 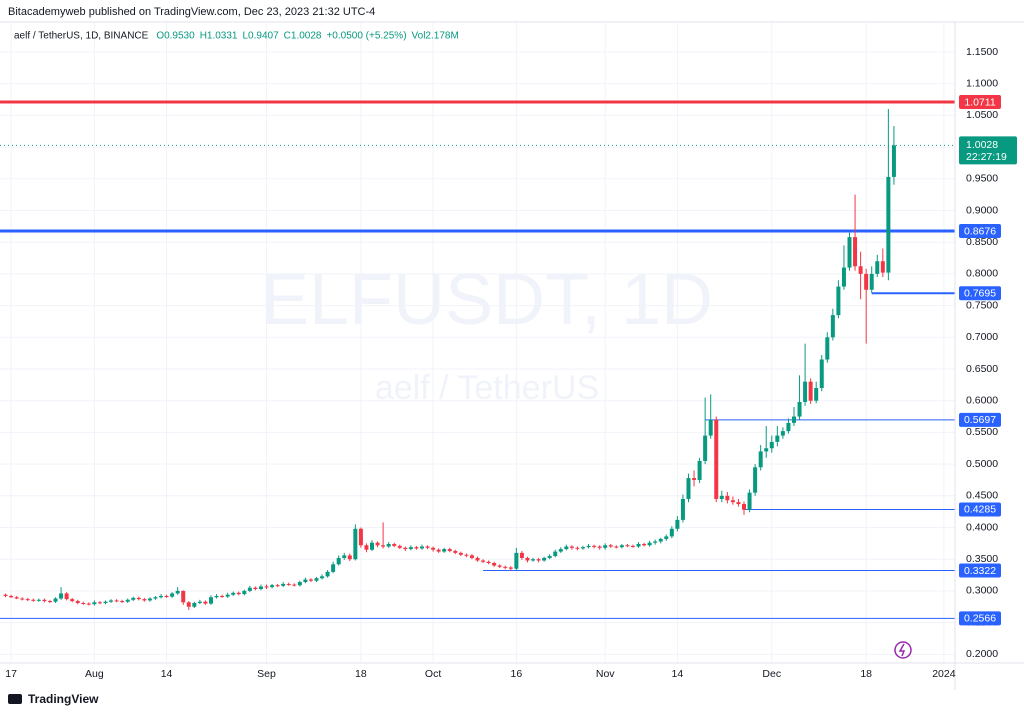 I want to click on x-tick-label: 17, so click(x=11, y=674).